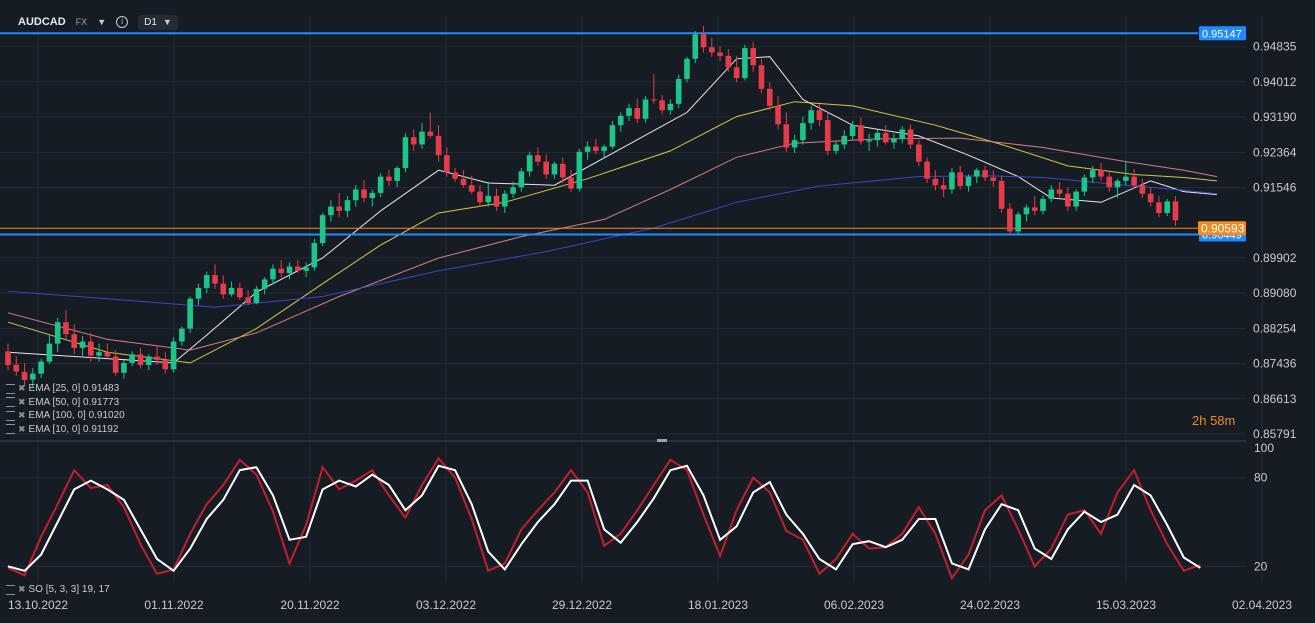  Describe the element at coordinates (1222, 33) in the screenshot. I see `price-badge` at that location.